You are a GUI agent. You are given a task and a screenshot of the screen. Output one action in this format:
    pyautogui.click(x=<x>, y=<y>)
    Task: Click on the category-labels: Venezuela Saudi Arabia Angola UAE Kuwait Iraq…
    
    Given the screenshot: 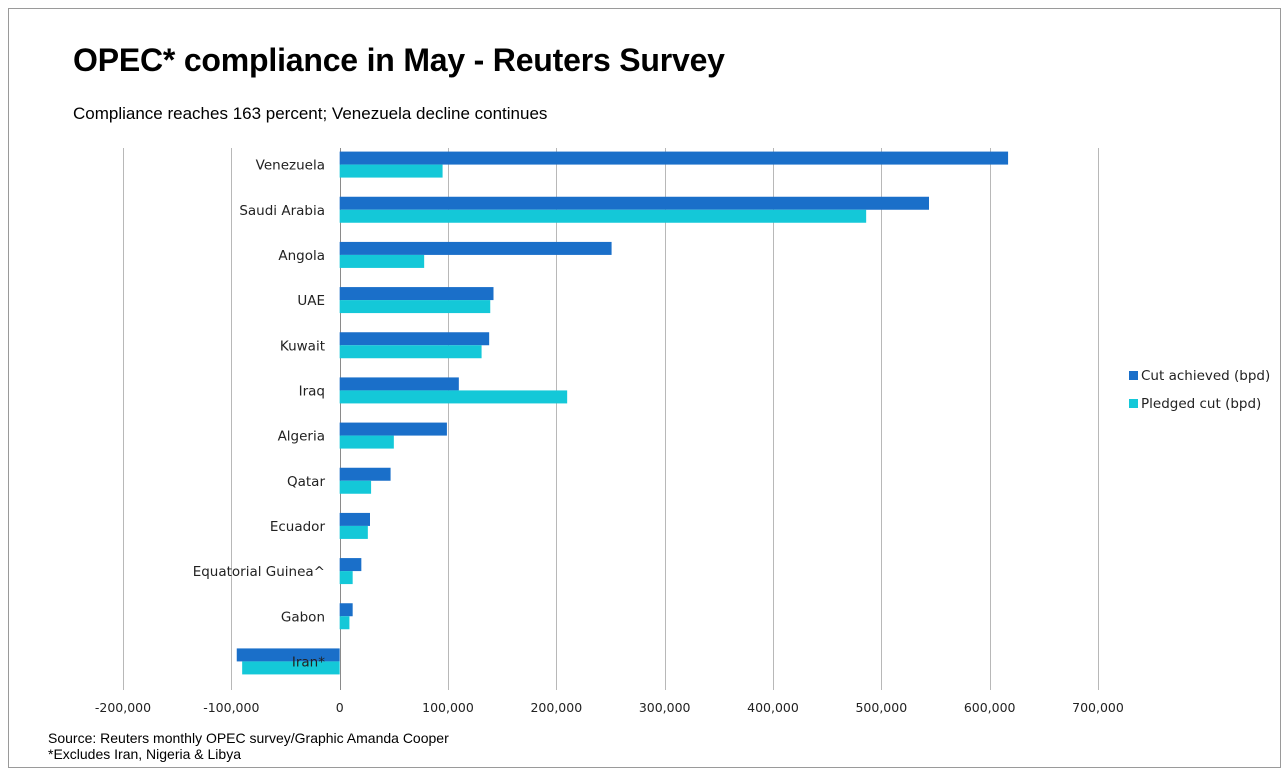 What is the action you would take?
    pyautogui.click(x=259, y=414)
    